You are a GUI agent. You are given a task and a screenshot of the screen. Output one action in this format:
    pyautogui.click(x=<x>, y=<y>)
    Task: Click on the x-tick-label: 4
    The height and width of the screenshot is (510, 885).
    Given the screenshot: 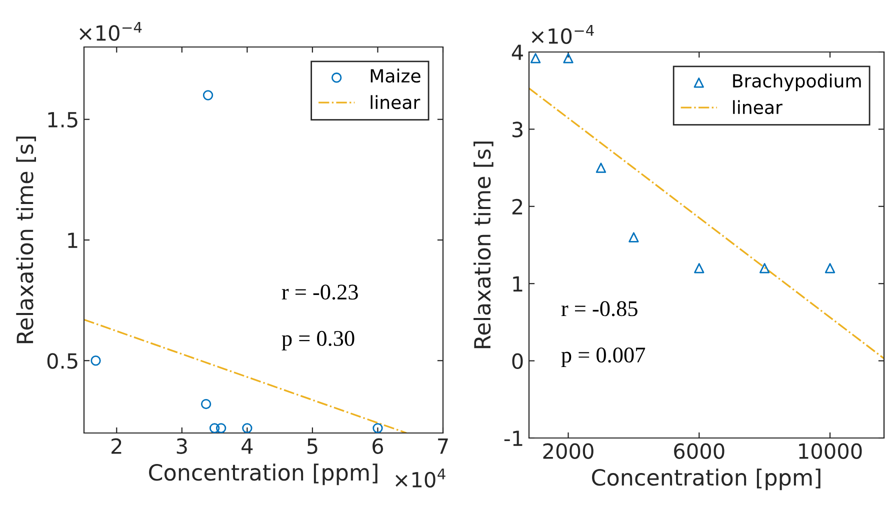 What is the action you would take?
    pyautogui.click(x=247, y=446)
    